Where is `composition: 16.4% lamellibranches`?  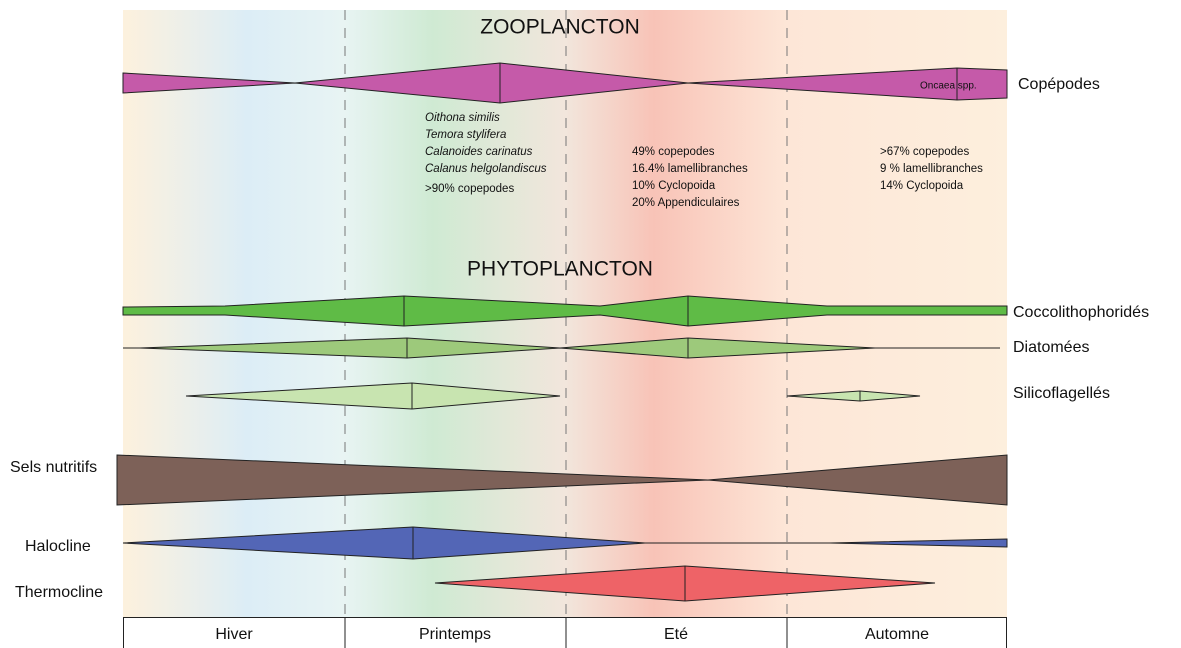
composition: 16.4% lamellibranches is located at coordinates (690, 169).